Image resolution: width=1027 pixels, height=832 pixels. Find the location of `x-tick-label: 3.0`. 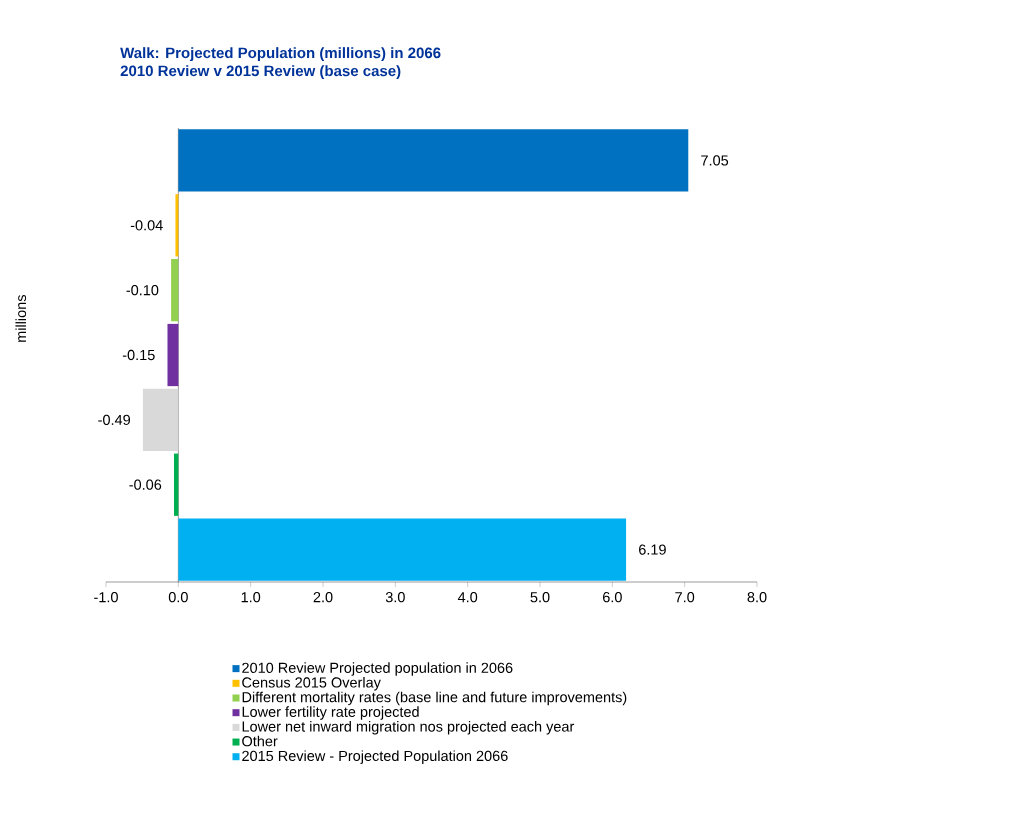

x-tick-label: 3.0 is located at coordinates (395, 597).